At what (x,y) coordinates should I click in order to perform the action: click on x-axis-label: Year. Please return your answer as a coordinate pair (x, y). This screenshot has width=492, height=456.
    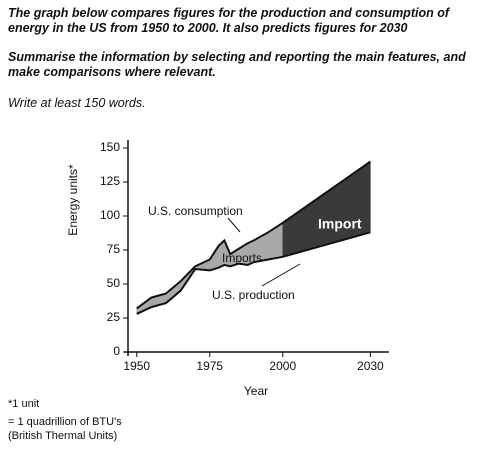
    Looking at the image, I should click on (256, 391).